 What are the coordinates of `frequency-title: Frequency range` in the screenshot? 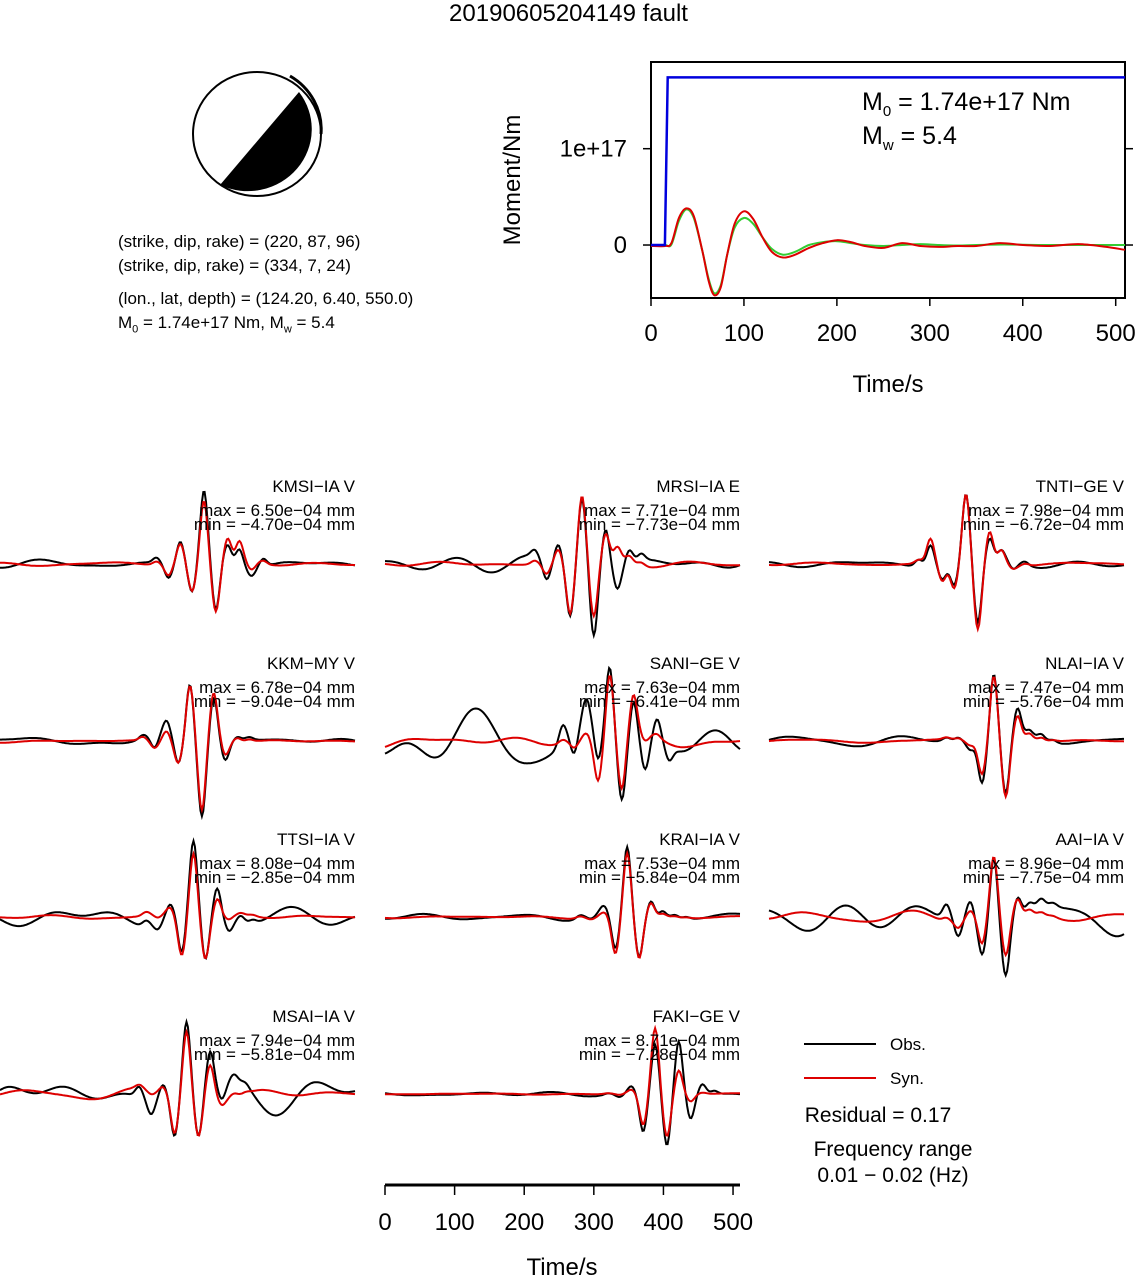 It's located at (893, 1149).